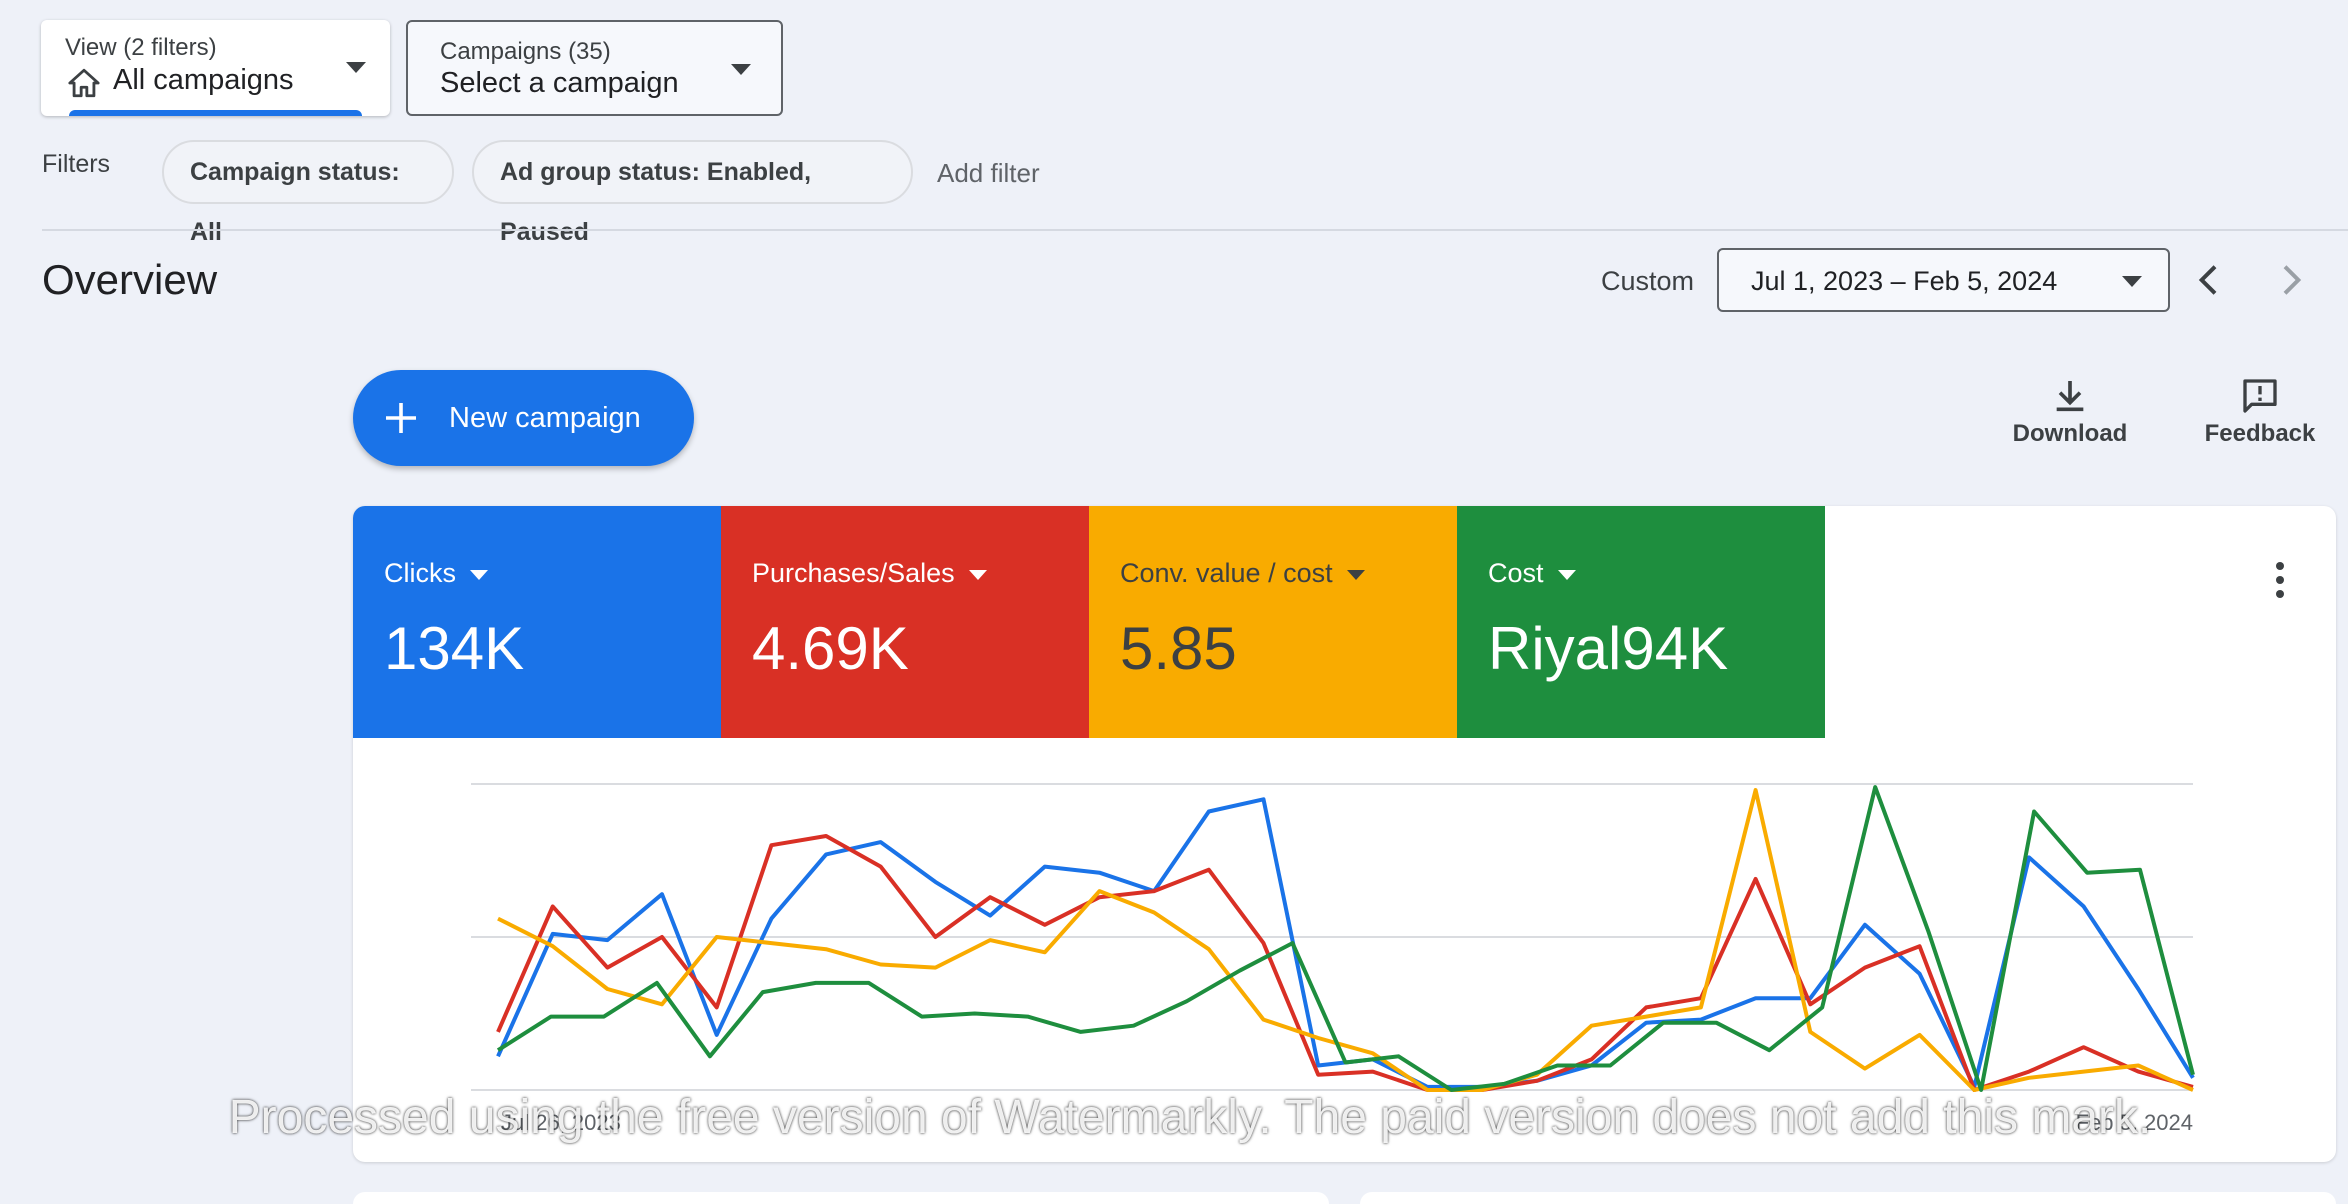 Image resolution: width=2348 pixels, height=1204 pixels. I want to click on download-label: Download, so click(2070, 433).